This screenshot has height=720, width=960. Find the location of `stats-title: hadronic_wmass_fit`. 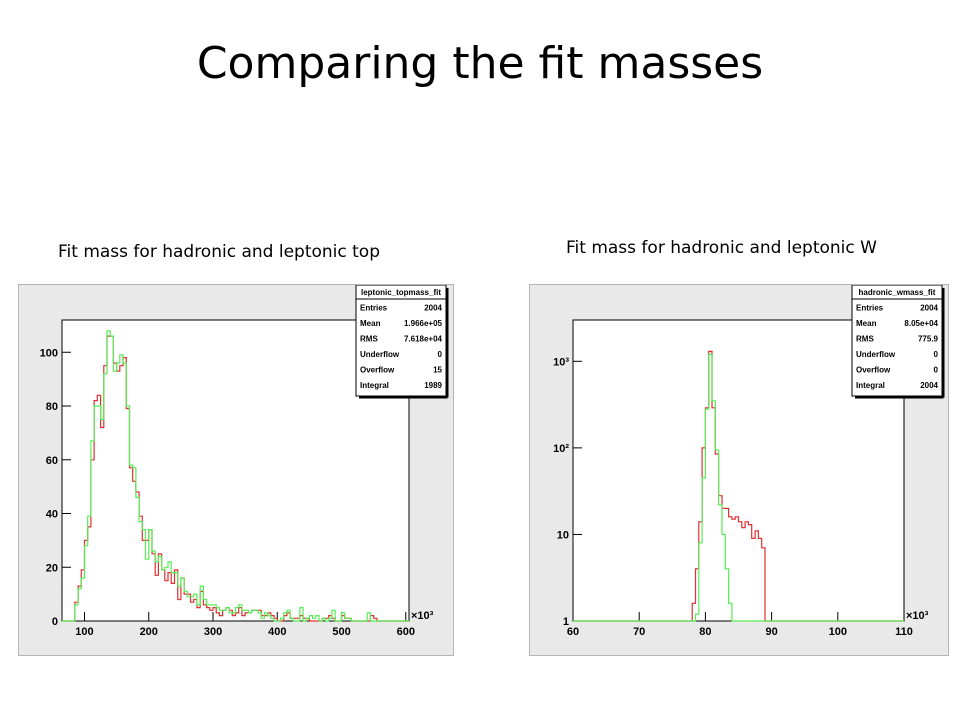

stats-title: hadronic_wmass_fit is located at coordinates (897, 292).